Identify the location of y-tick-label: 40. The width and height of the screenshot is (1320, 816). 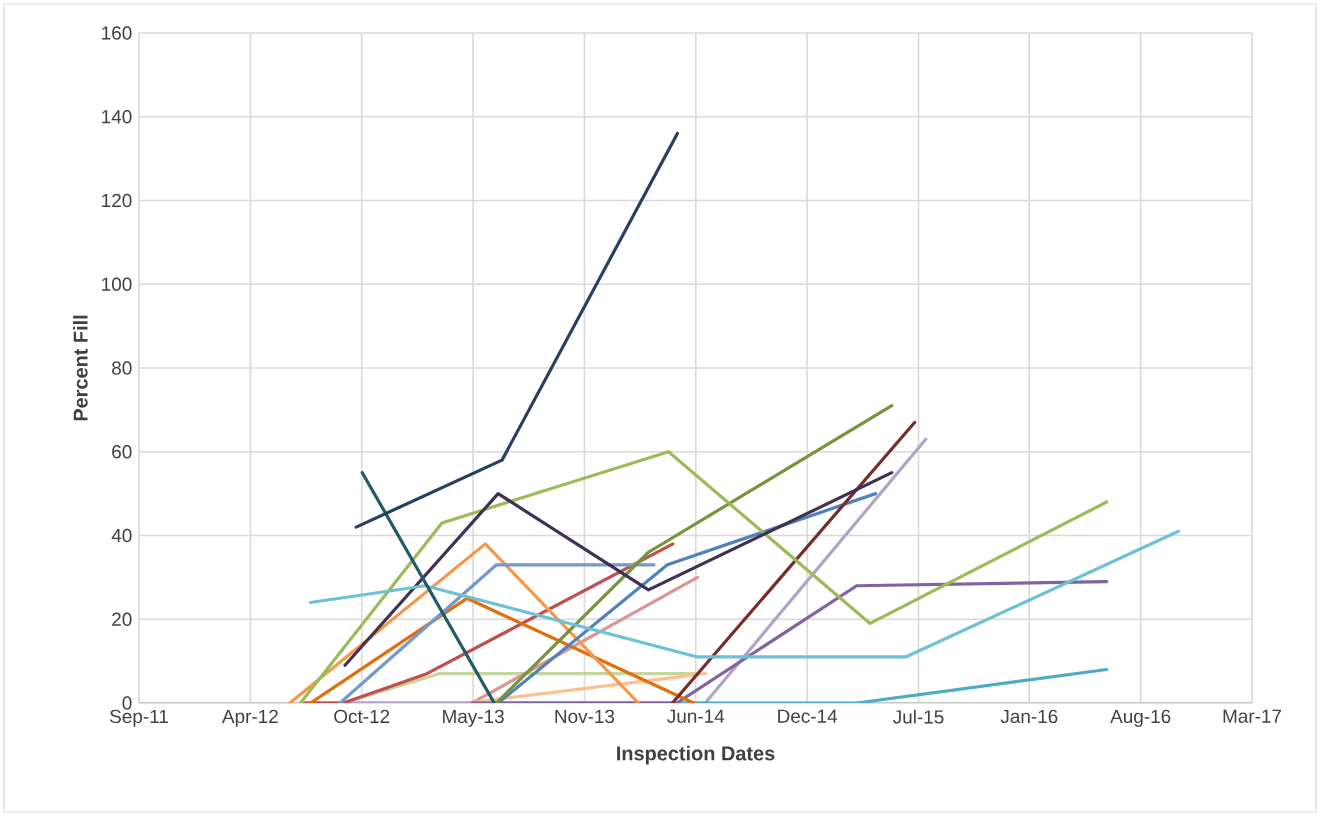
(121, 535).